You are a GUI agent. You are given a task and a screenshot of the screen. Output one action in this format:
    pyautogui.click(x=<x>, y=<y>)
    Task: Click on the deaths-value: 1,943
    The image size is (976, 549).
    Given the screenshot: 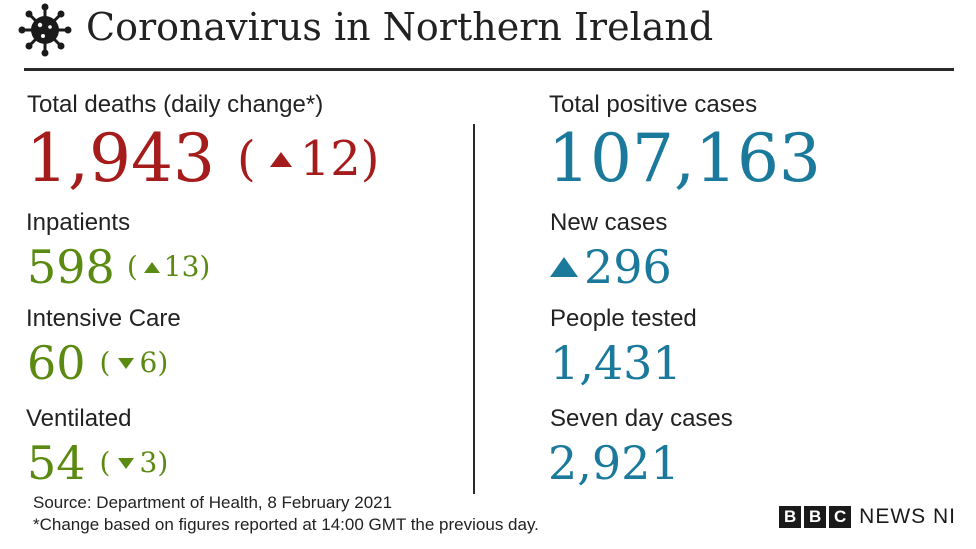 What is the action you would take?
    pyautogui.click(x=120, y=158)
    